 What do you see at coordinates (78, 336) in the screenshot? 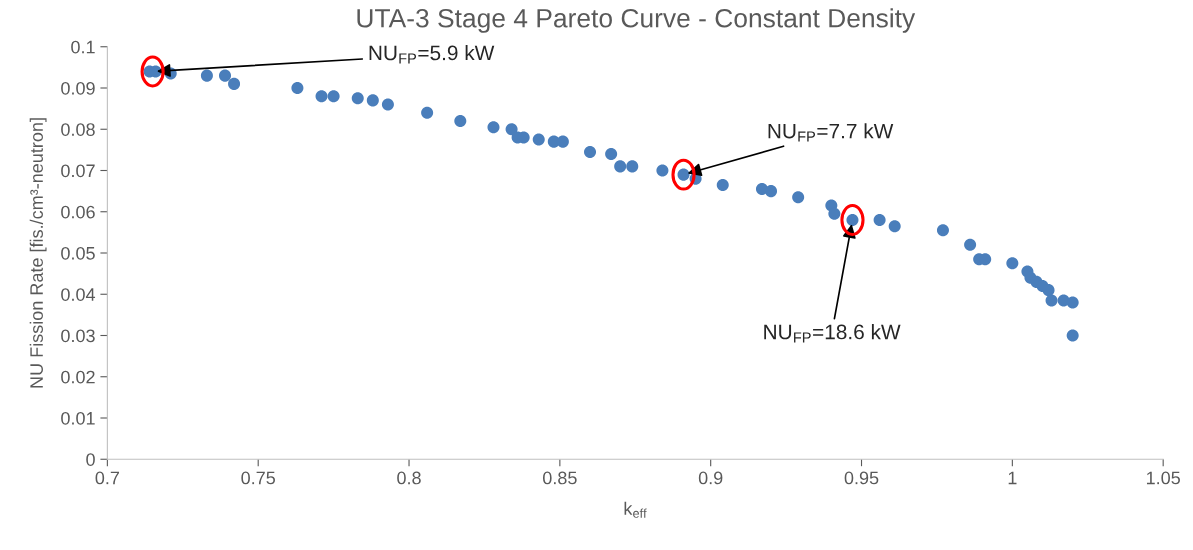
I see `y-tick-label: 0.03` at bounding box center [78, 336].